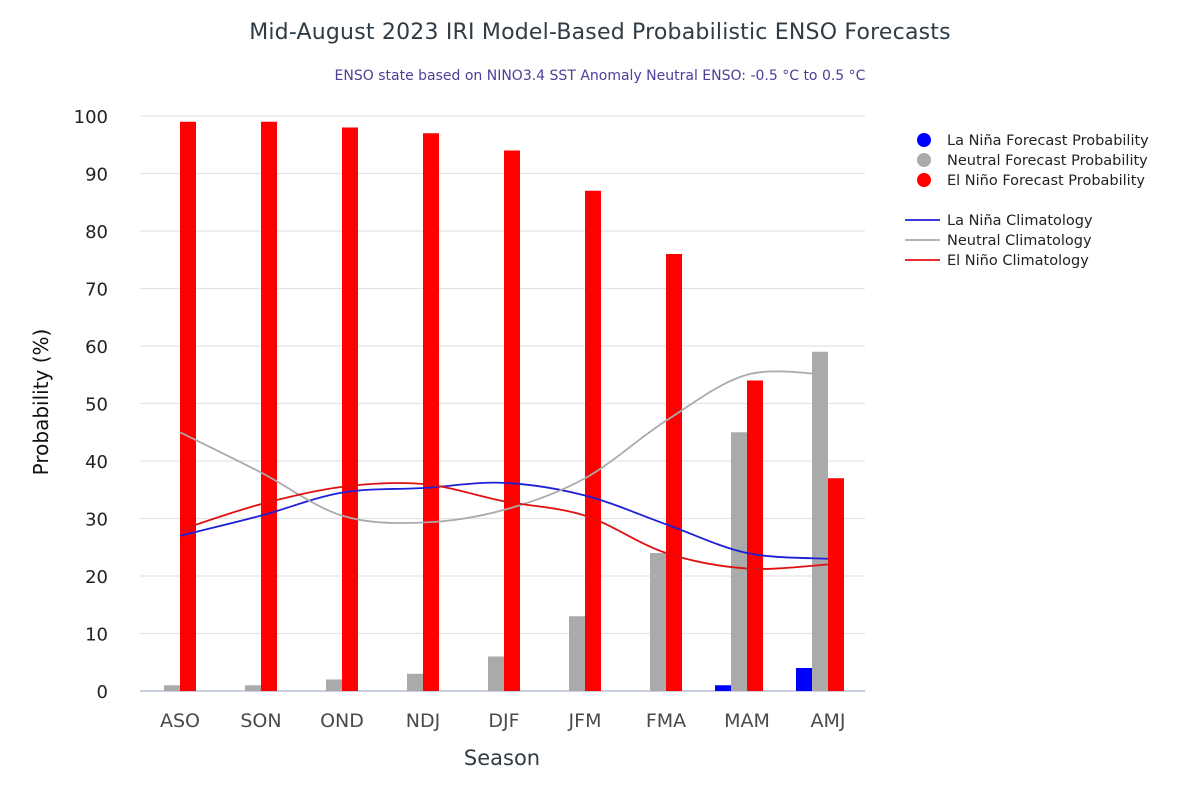  Describe the element at coordinates (96, 462) in the screenshot. I see `y-tick-label: 40` at that location.